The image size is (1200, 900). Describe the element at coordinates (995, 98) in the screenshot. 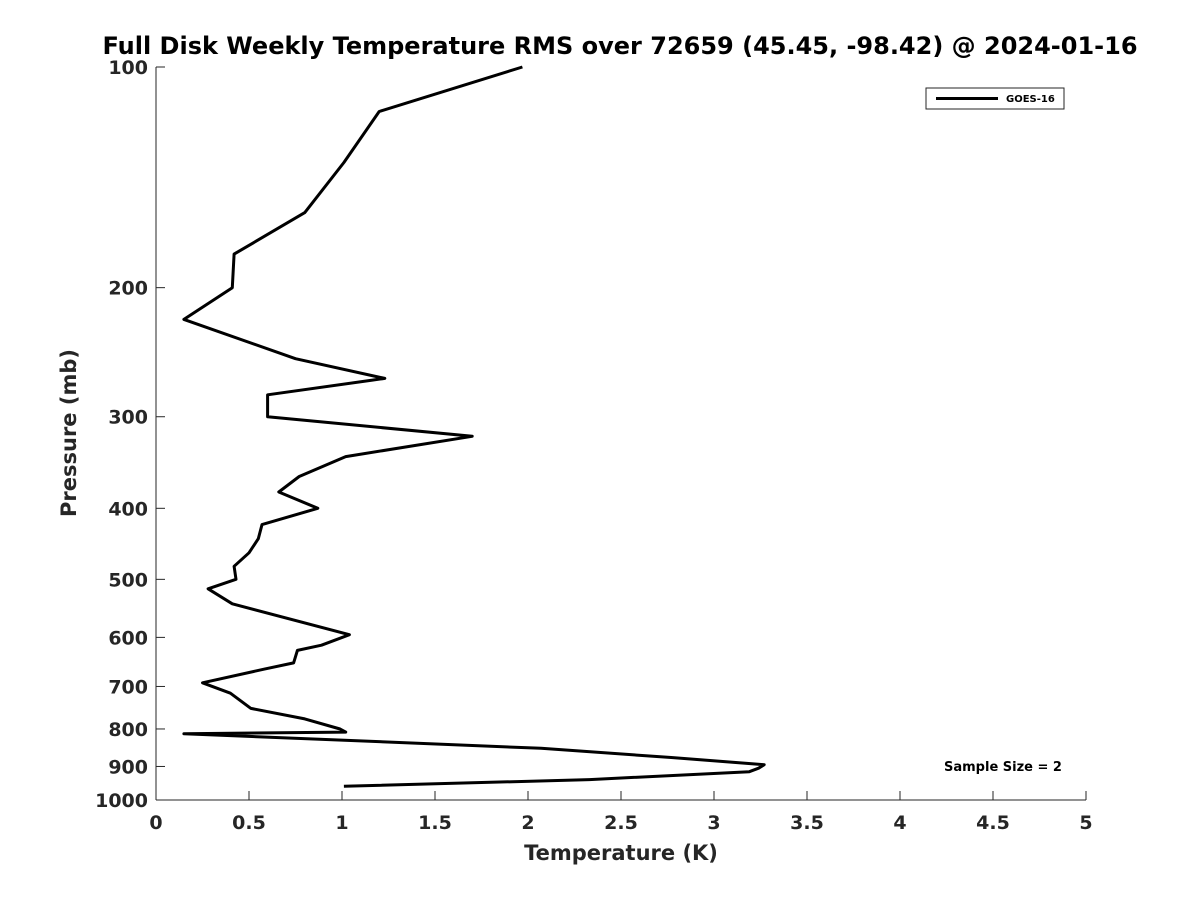

I see `legend: GOES-16` at that location.